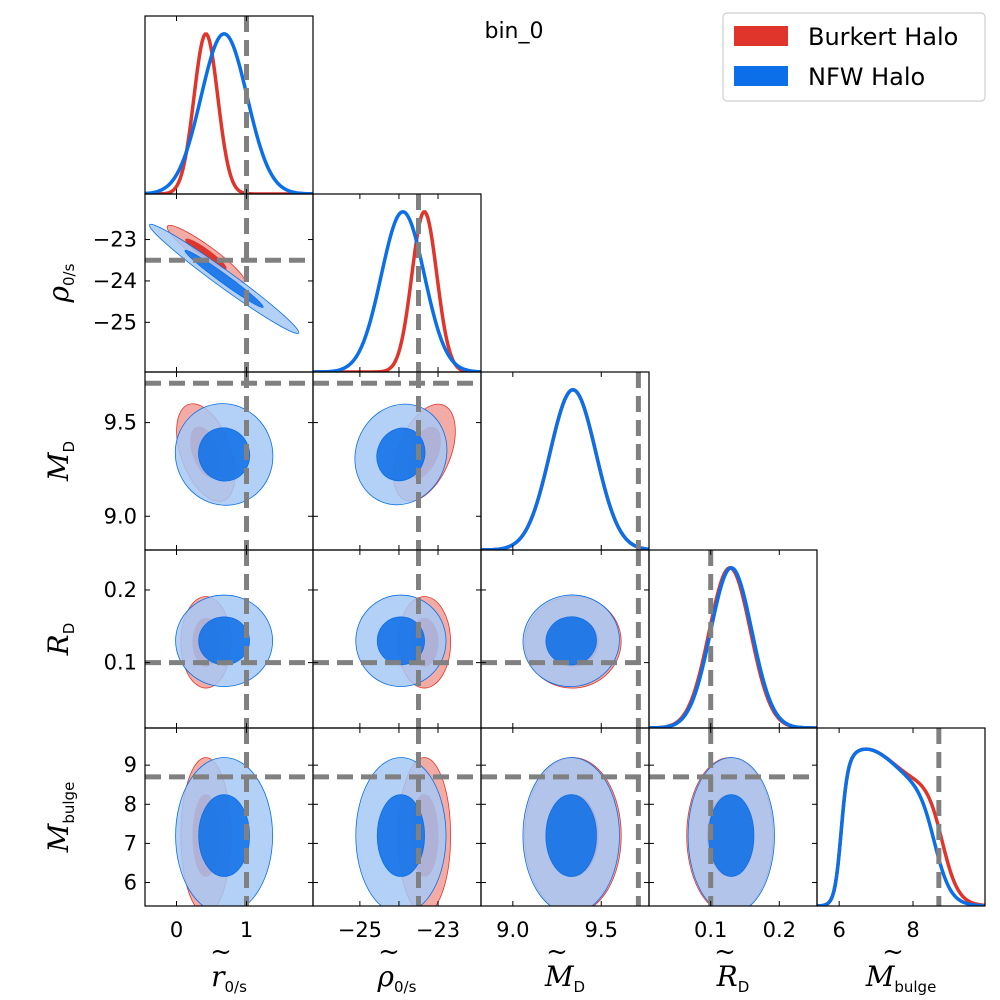 Image resolution: width=1000 pixels, height=1000 pixels. Describe the element at coordinates (512, 930) in the screenshot. I see `x-tick-label-MD: 9.0` at that location.